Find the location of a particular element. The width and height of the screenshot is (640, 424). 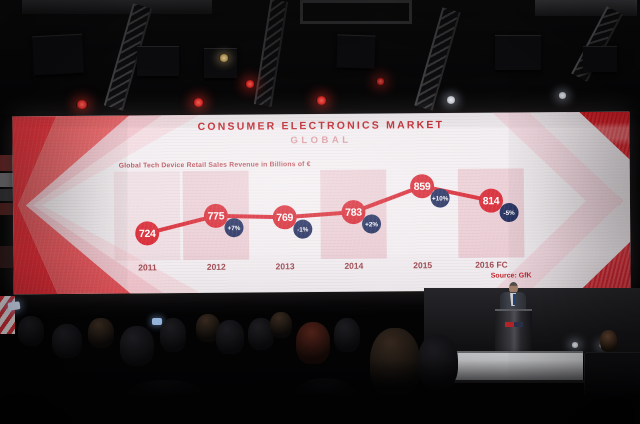

stage-light-warm is located at coordinates (224, 58).